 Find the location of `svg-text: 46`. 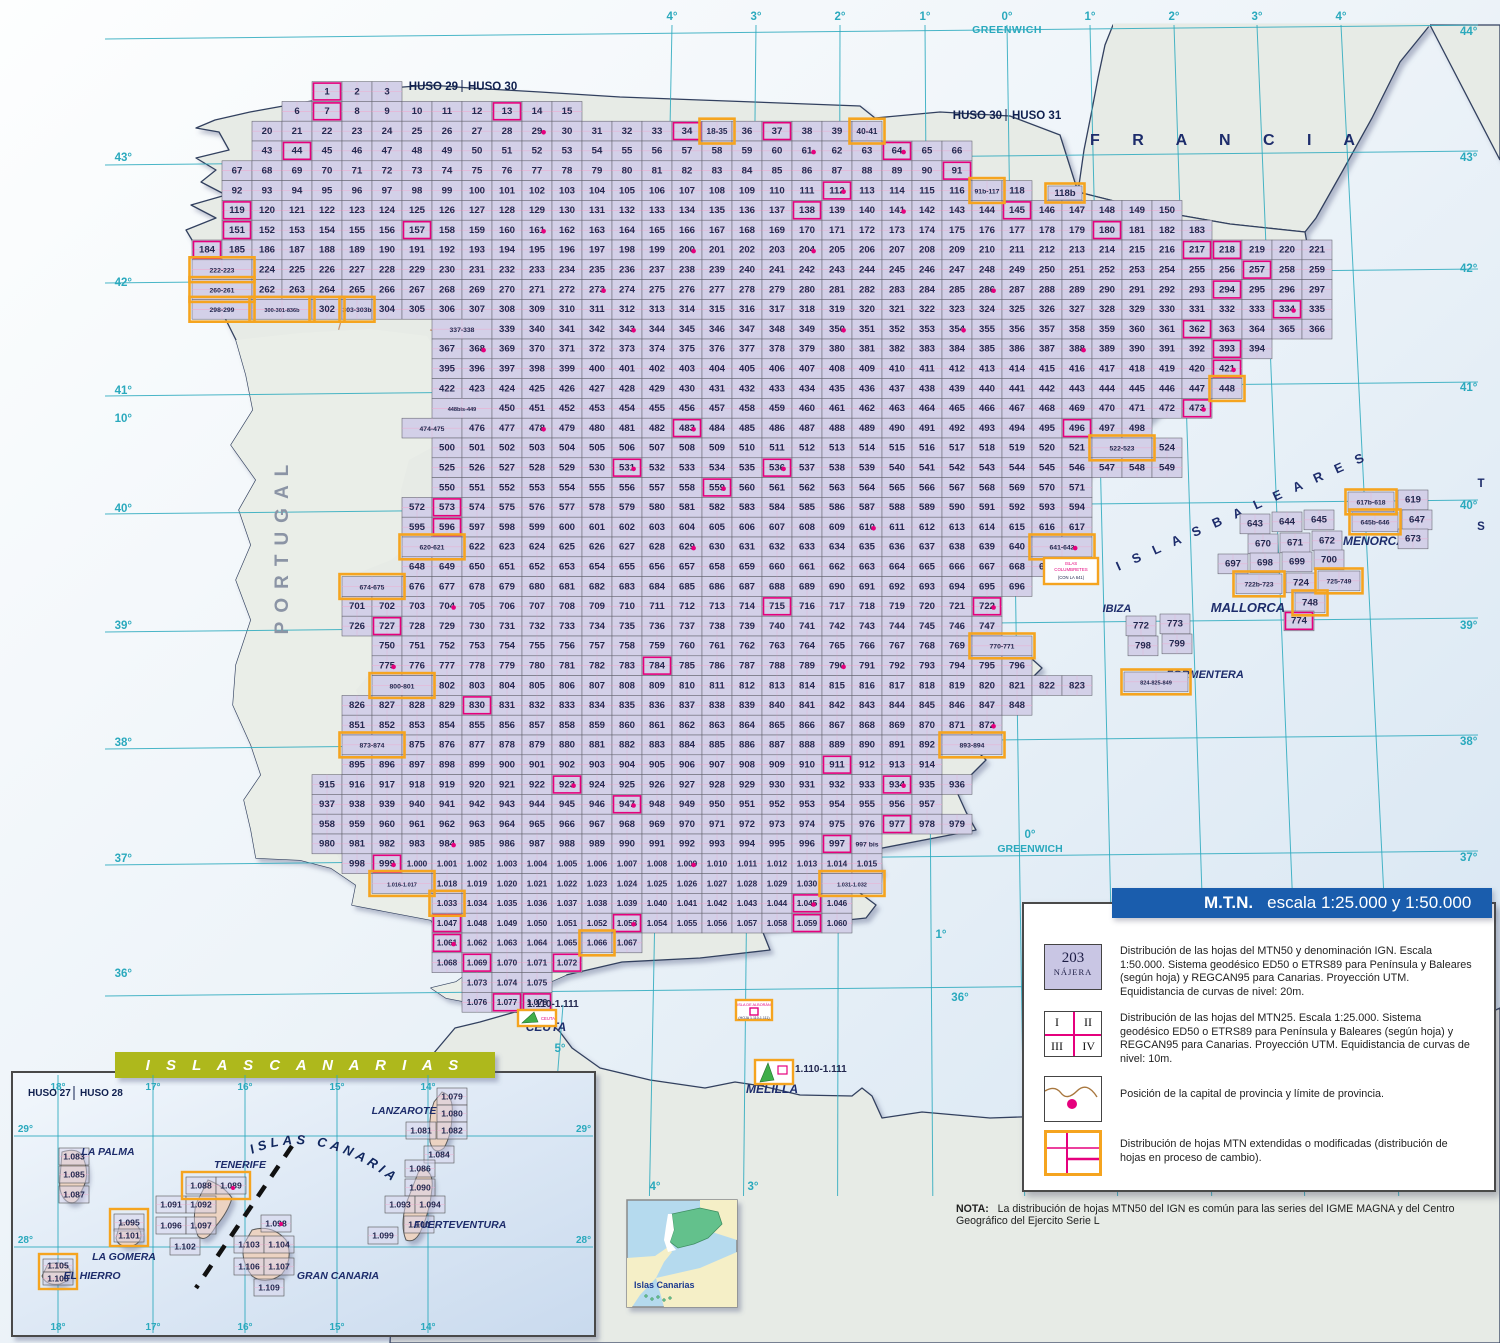

svg-text: 46 is located at coordinates (357, 151).